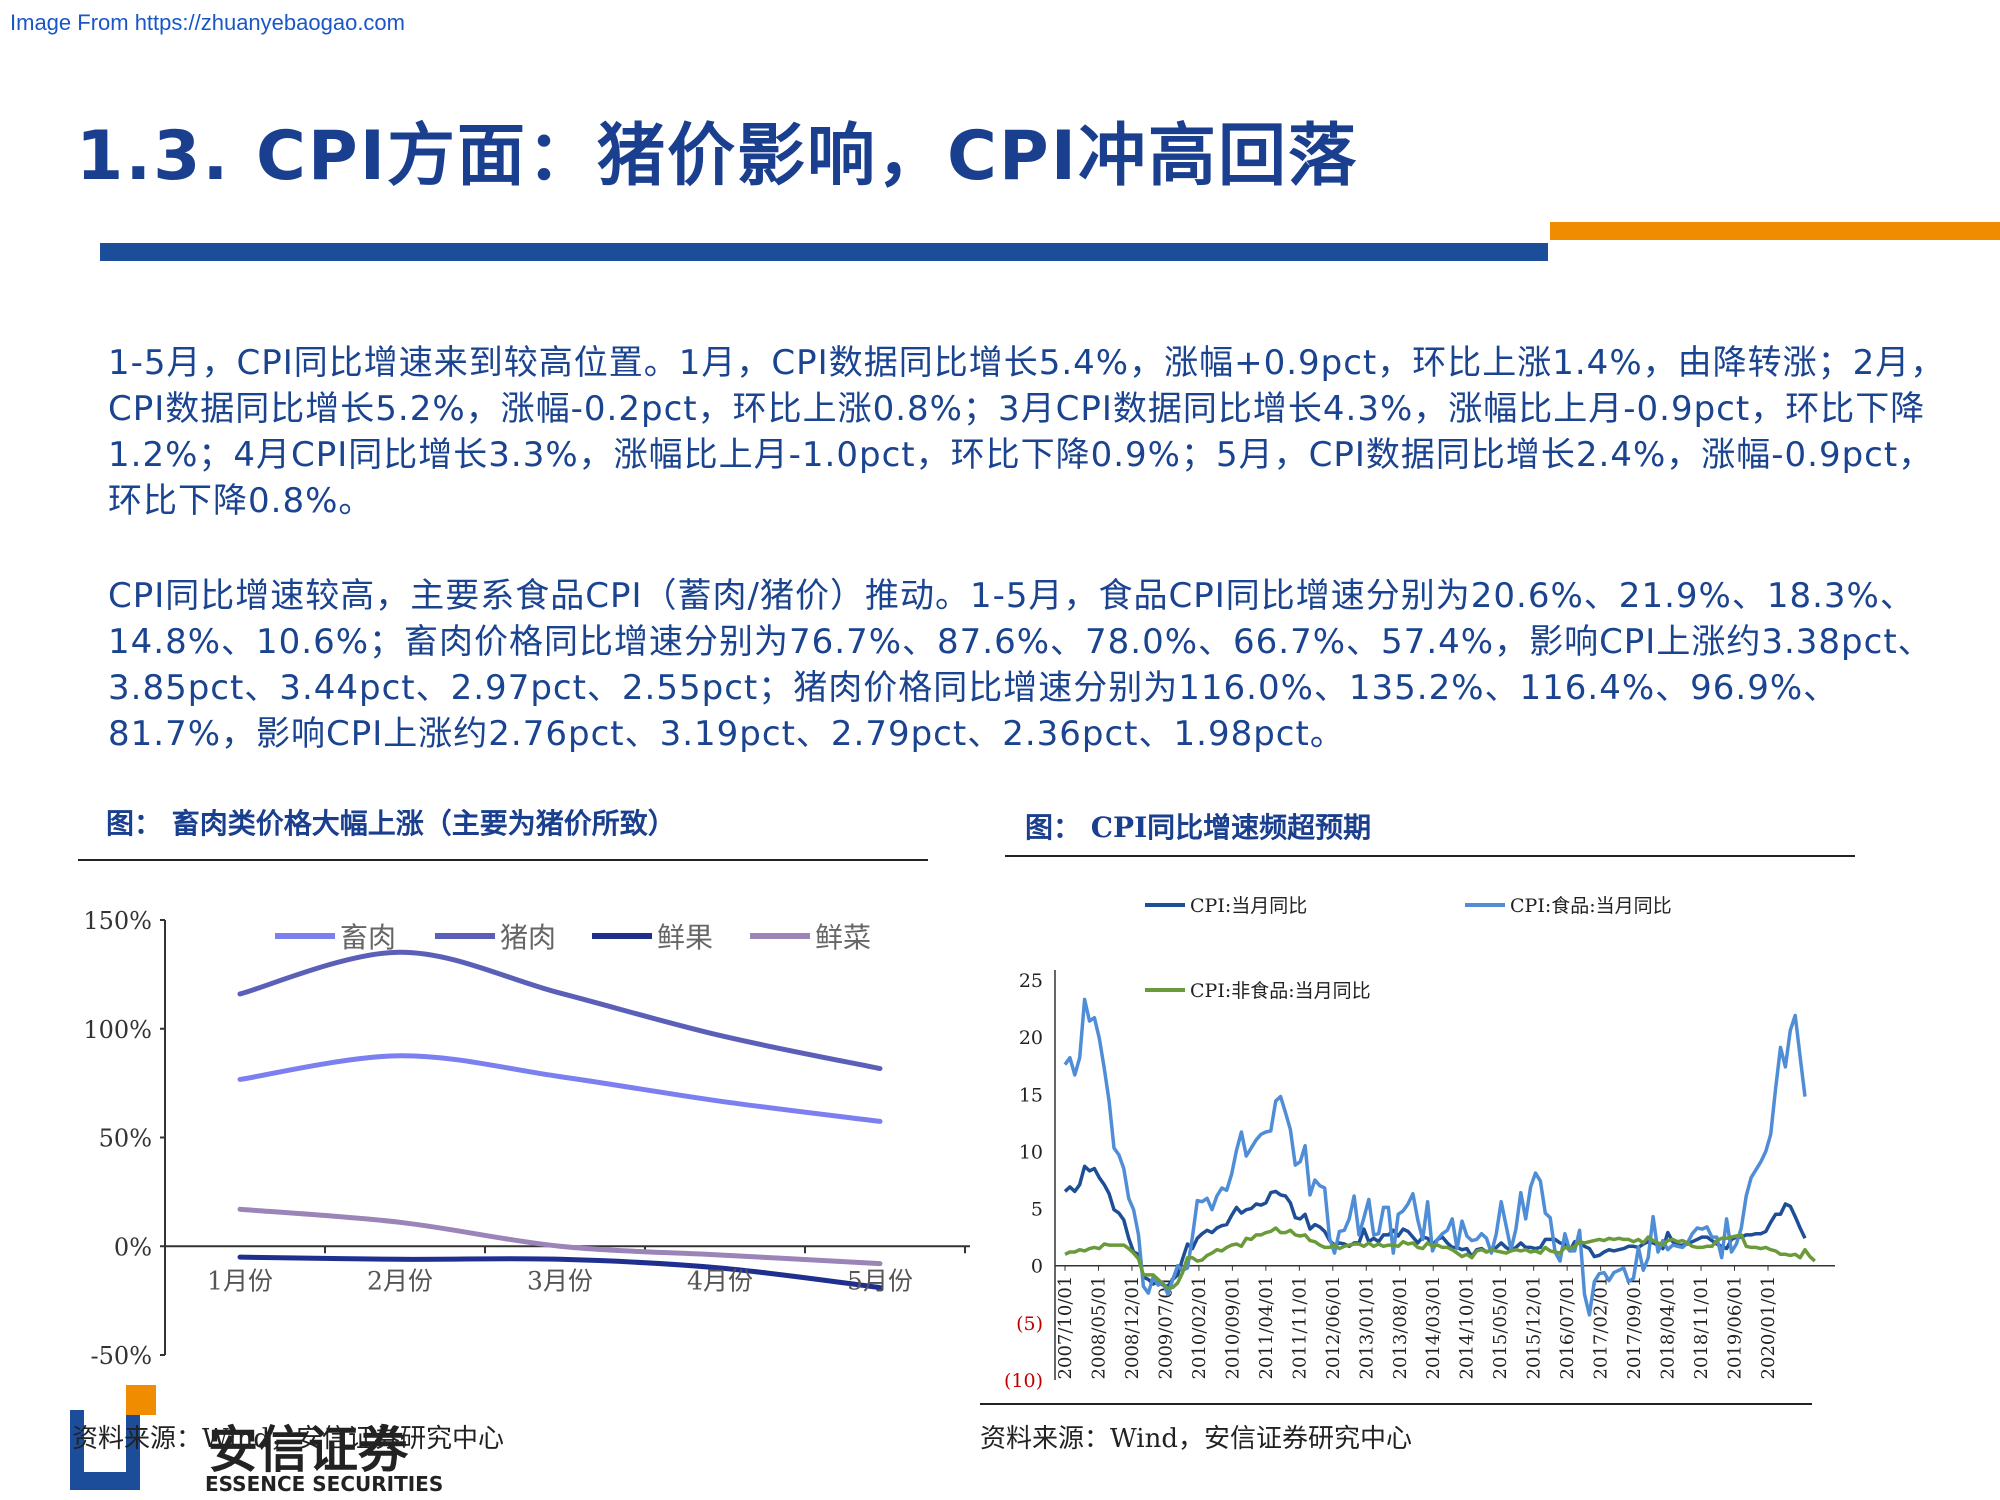 The height and width of the screenshot is (1500, 2000). I want to click on x-tick-label: 2015/12/01, so click(1534, 1328).